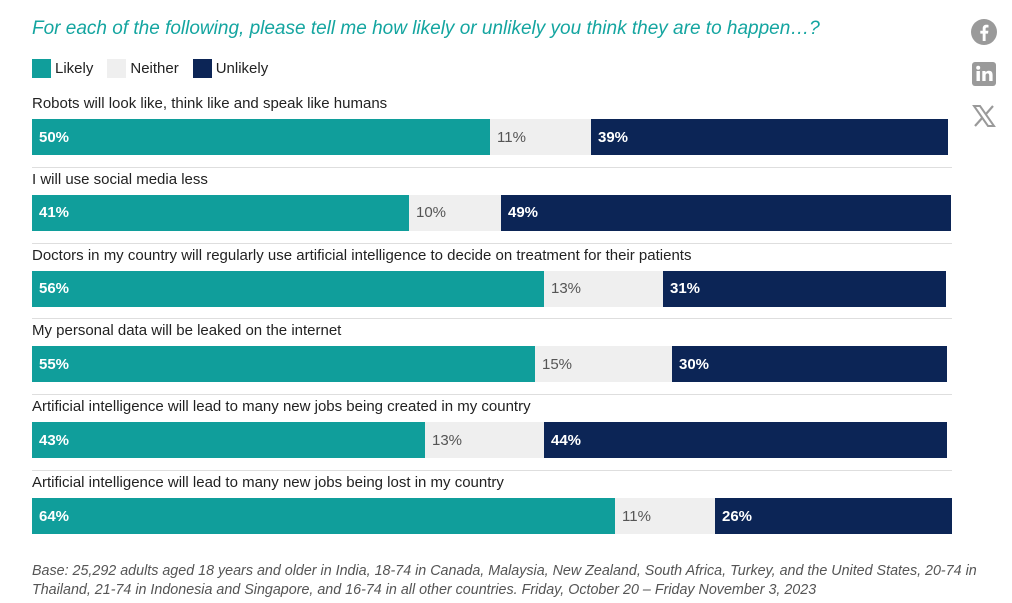 Image resolution: width=1012 pixels, height=603 pixels. I want to click on bar-segment-likely: 41%, so click(220, 212).